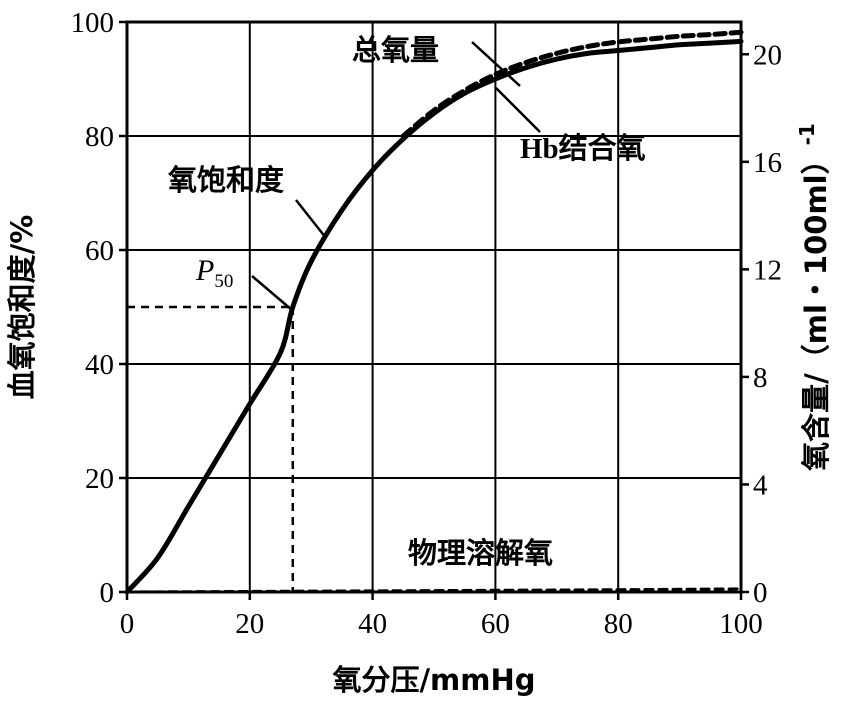 The image size is (854, 703). What do you see at coordinates (204, 270) in the screenshot?
I see `p50-label-main: P` at bounding box center [204, 270].